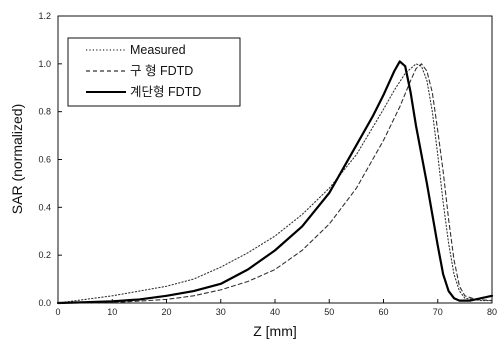 This screenshot has width=502, height=345. What do you see at coordinates (166, 312) in the screenshot?
I see `x-tick-label: 20` at bounding box center [166, 312].